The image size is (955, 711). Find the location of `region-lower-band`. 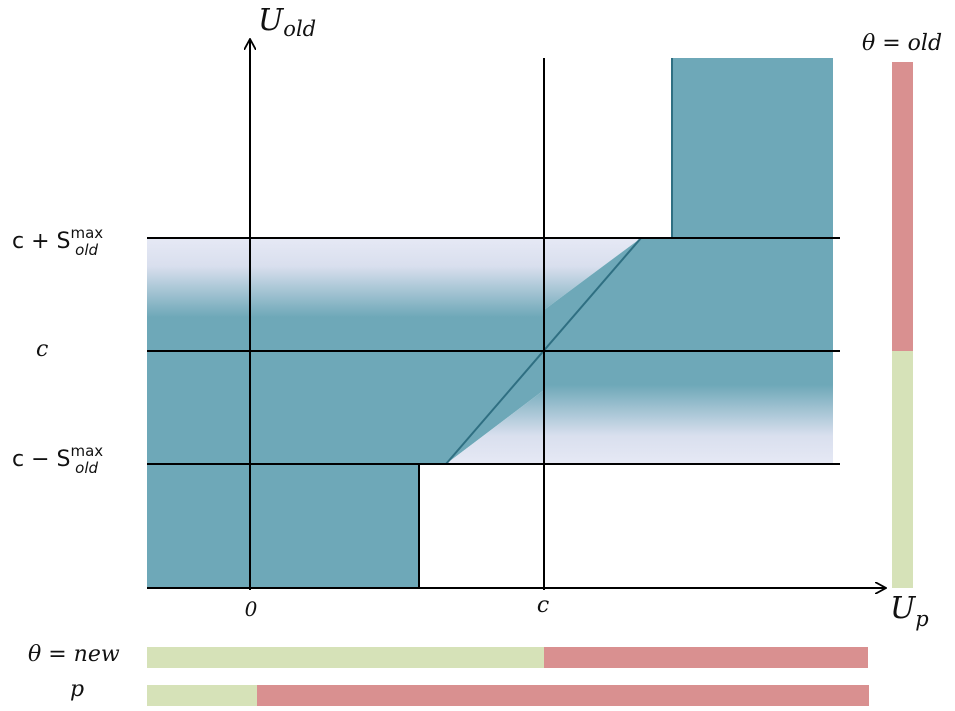

region-lower-band is located at coordinates (639, 407).